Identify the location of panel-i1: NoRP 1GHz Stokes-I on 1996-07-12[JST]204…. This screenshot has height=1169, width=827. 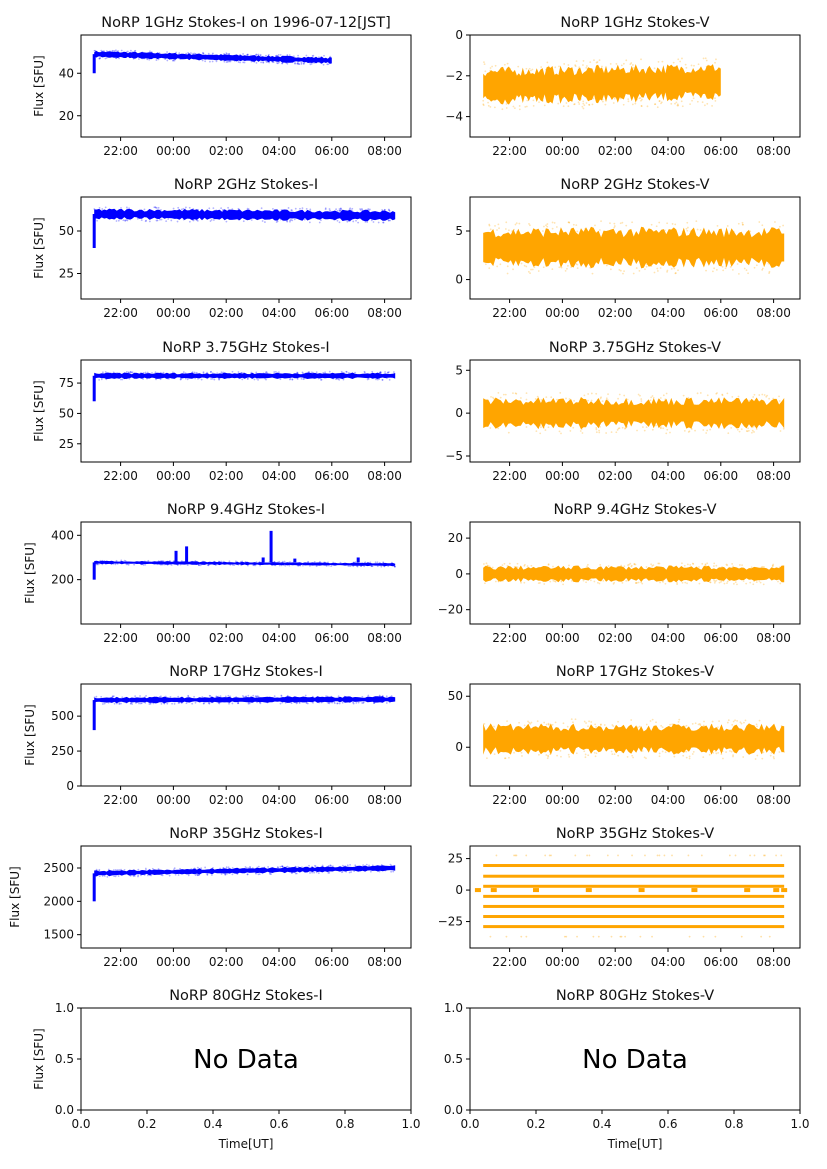
(222, 86).